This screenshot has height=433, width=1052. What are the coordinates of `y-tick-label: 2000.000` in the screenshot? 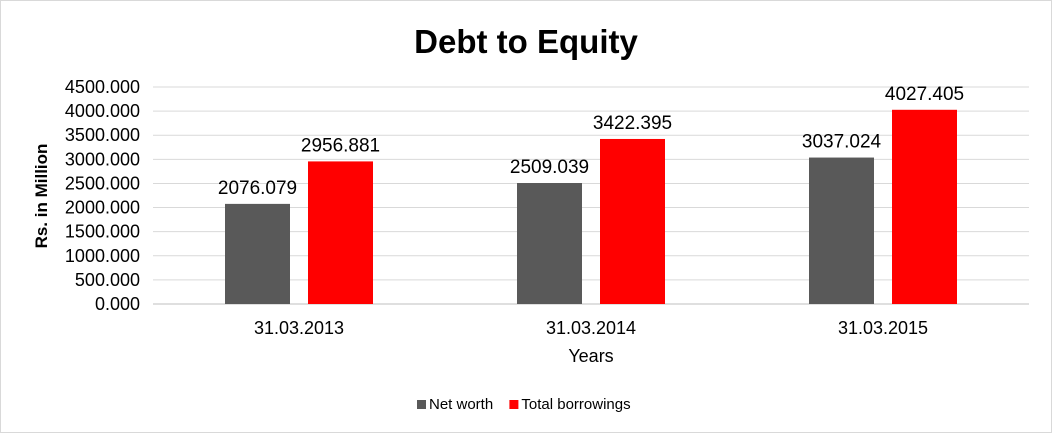 It's located at (102, 208).